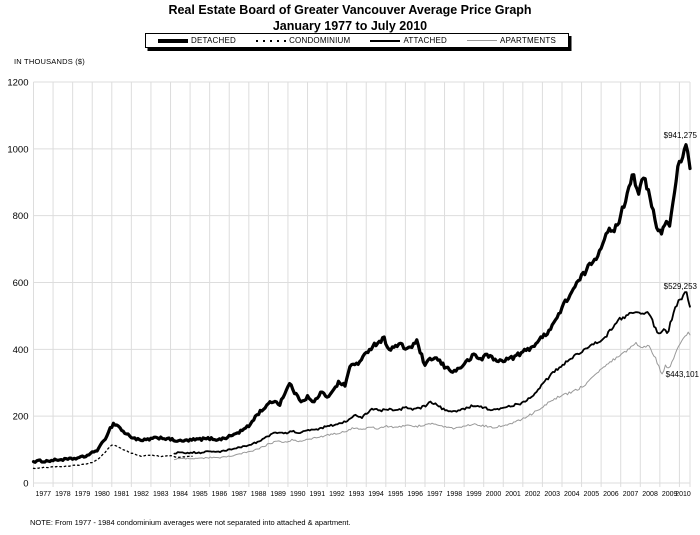 This screenshot has height=535, width=700. What do you see at coordinates (112, 457) in the screenshot?
I see `series-condominium-line` at bounding box center [112, 457].